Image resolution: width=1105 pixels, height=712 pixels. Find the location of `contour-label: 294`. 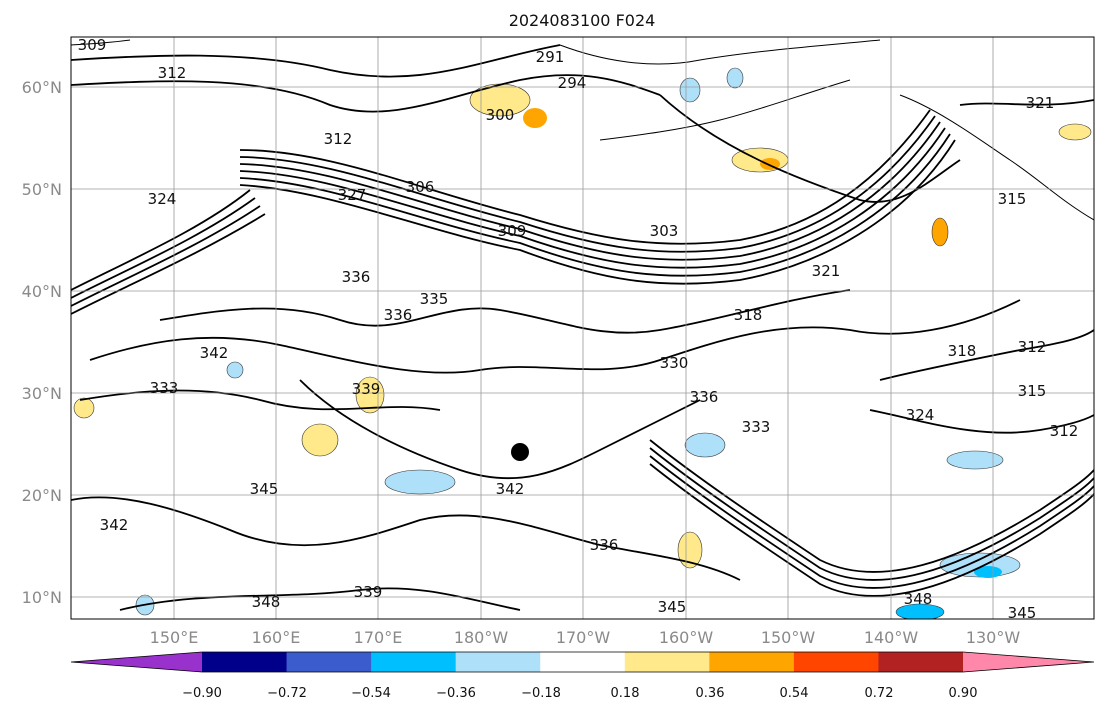

contour-label: 294 is located at coordinates (572, 83).